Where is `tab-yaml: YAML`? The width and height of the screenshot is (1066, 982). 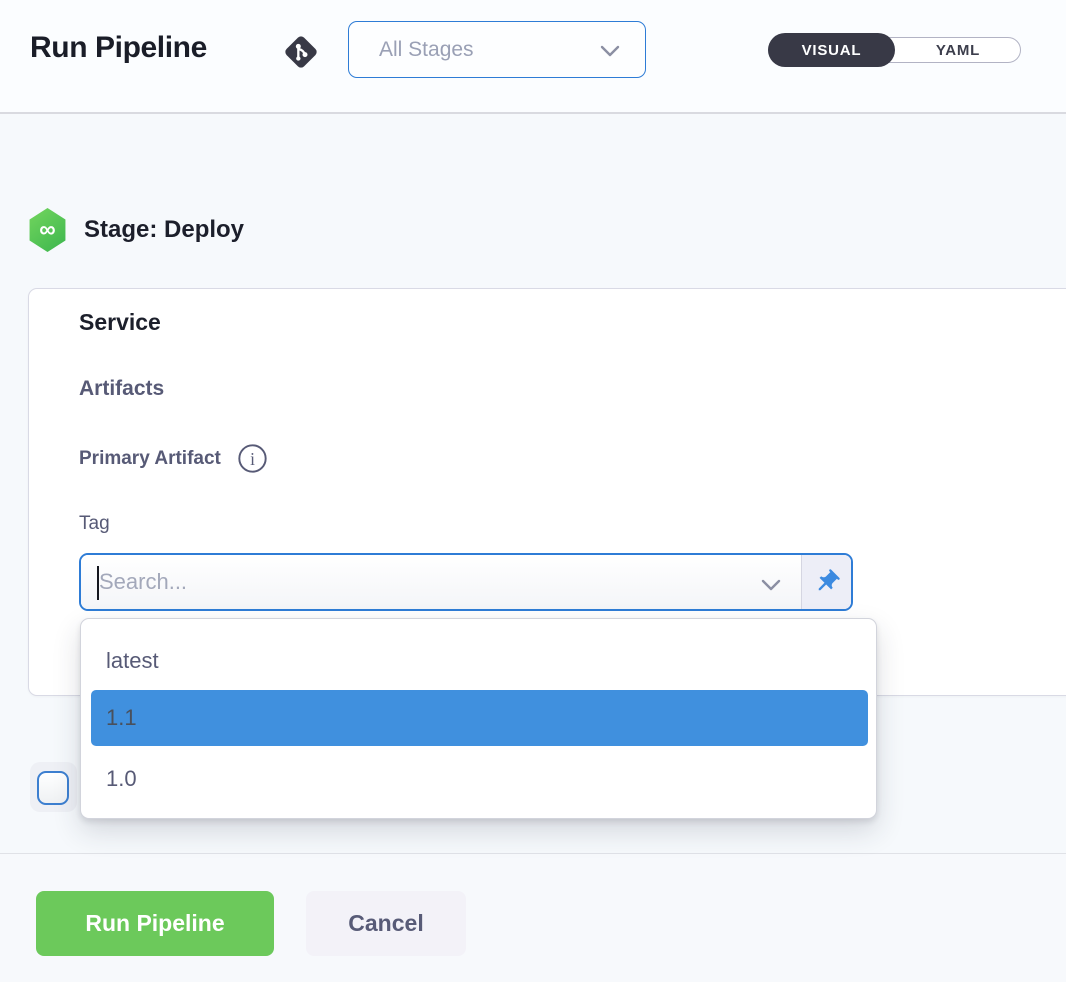
tab-yaml: YAML is located at coordinates (958, 50).